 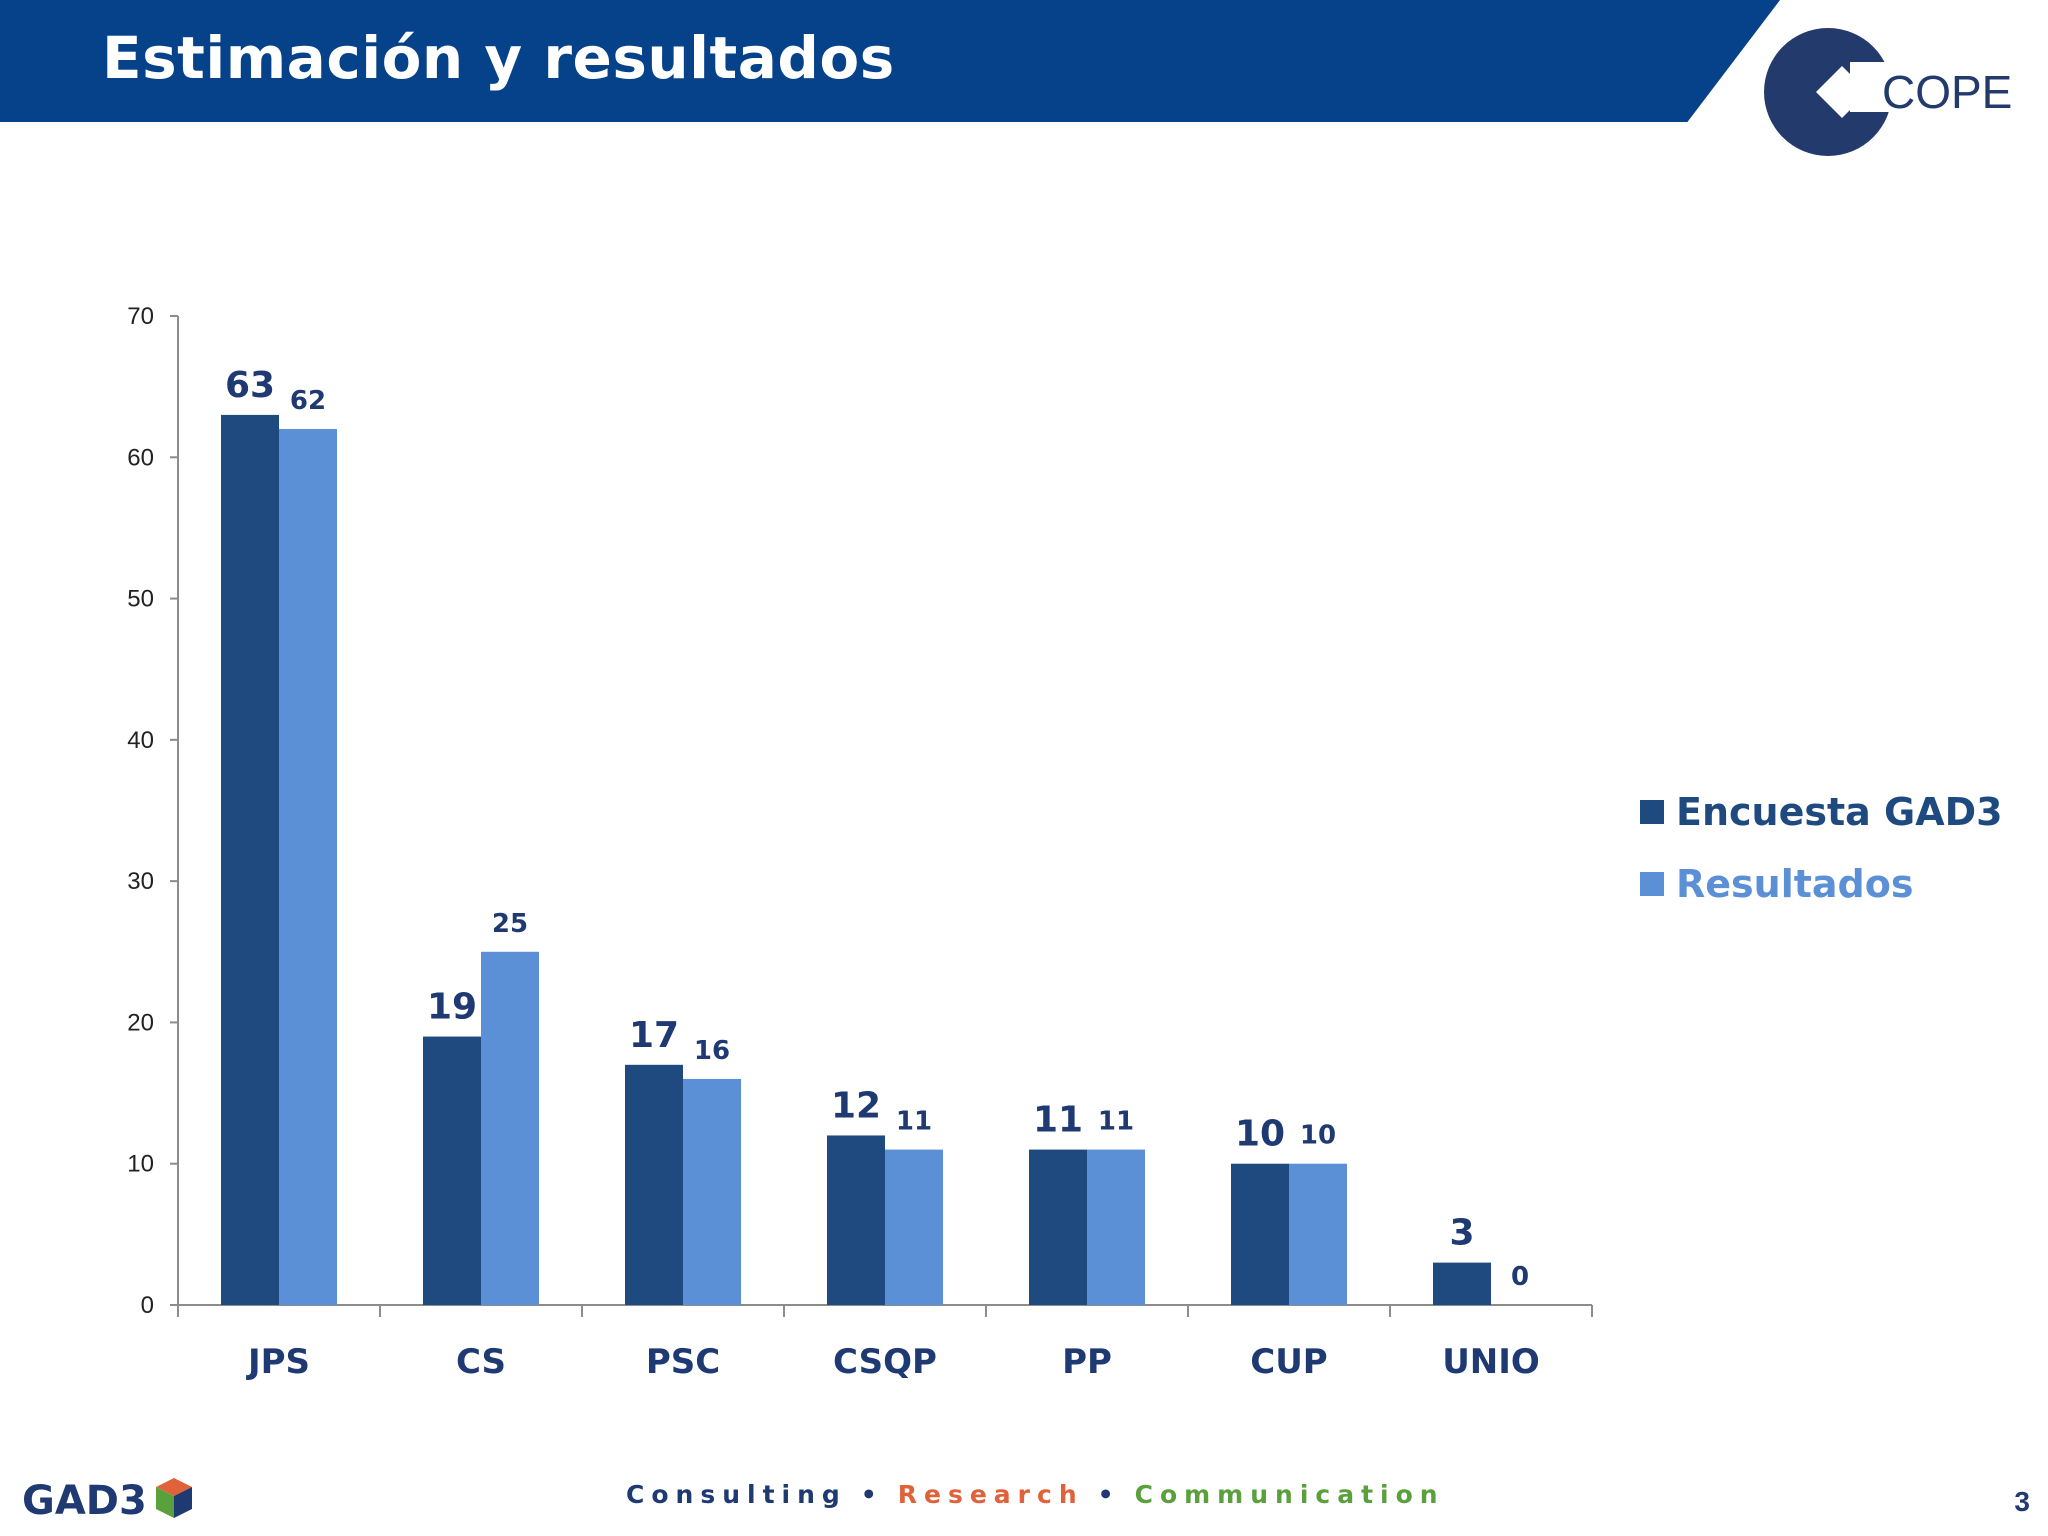 I want to click on data-label-encuesta: 63, so click(x=250, y=385).